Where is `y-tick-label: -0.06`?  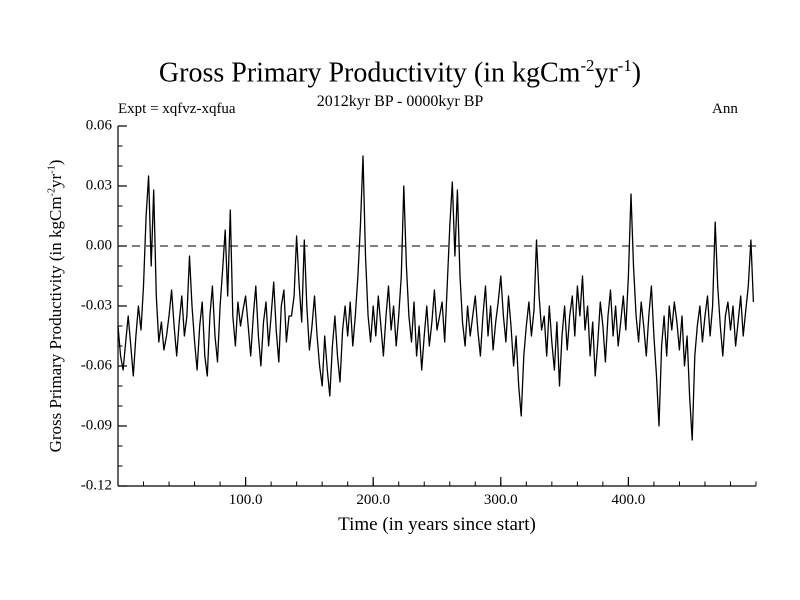 y-tick-label: -0.06 is located at coordinates (96, 365).